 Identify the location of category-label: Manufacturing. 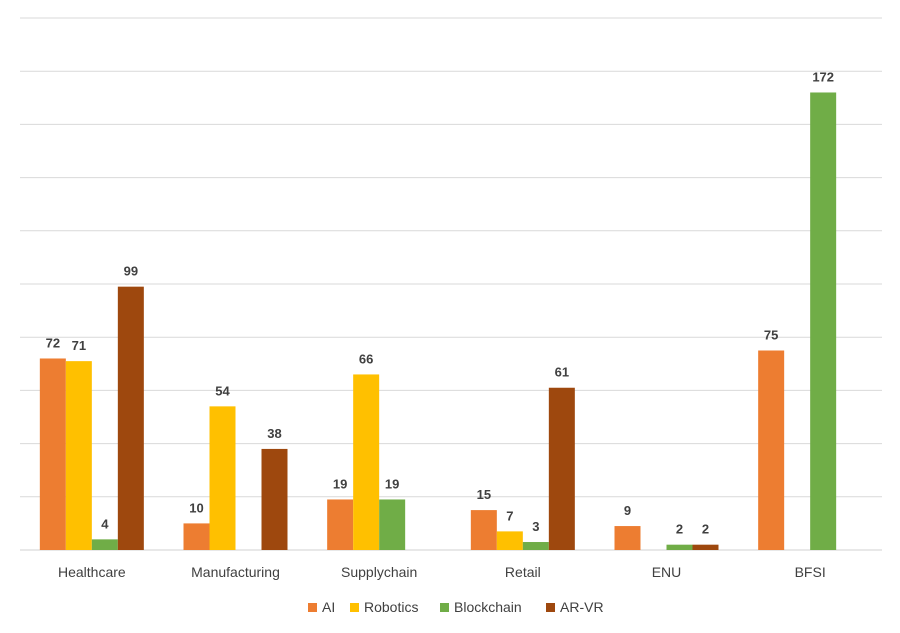
(235, 572).